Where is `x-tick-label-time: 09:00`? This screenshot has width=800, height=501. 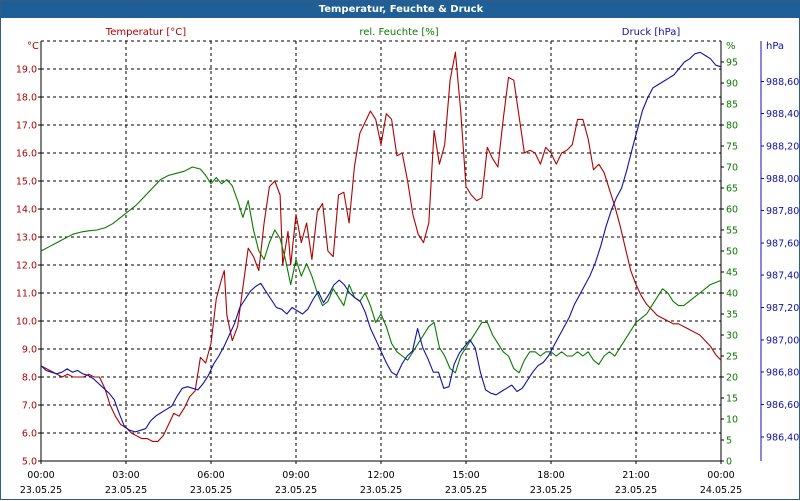 x-tick-label-time: 09:00 is located at coordinates (295, 475).